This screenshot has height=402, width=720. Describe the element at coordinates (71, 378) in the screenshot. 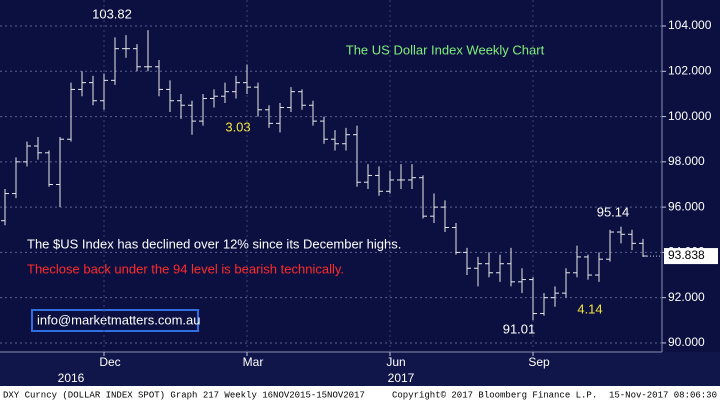

I see `x-year-label: 2016` at that location.